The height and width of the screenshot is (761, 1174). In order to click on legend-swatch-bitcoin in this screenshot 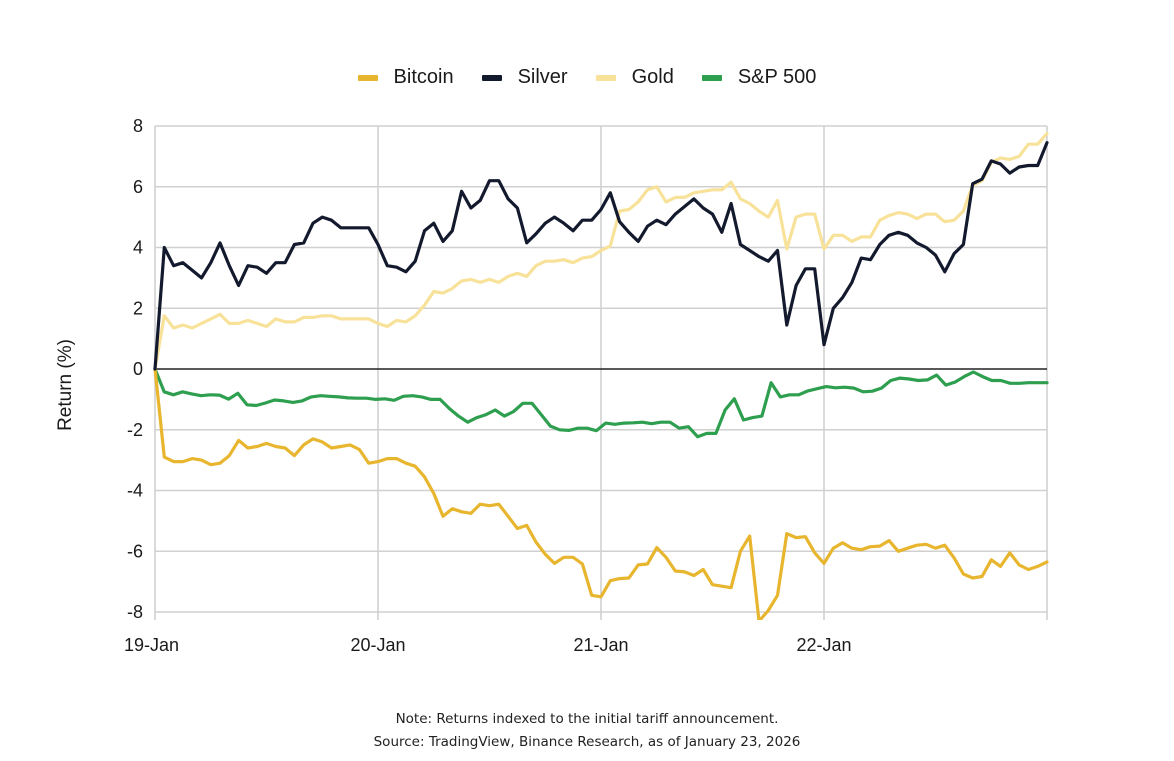, I will do `click(367, 77)`.